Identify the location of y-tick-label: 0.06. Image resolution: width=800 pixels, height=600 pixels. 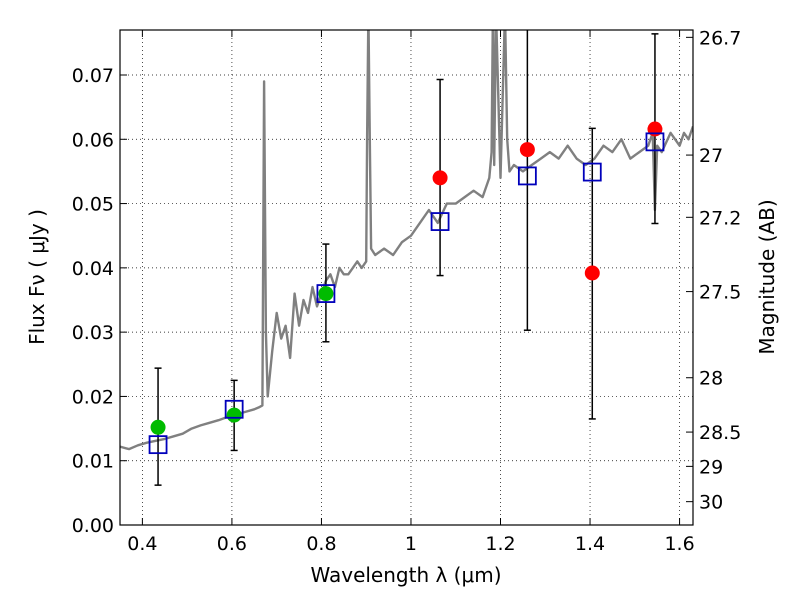
(93, 140).